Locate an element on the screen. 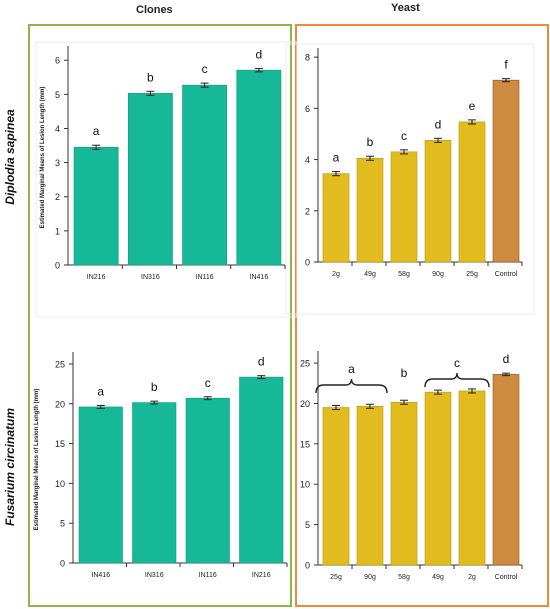 This screenshot has height=609, width=550. y-tick-label: 8 is located at coordinates (307, 58).